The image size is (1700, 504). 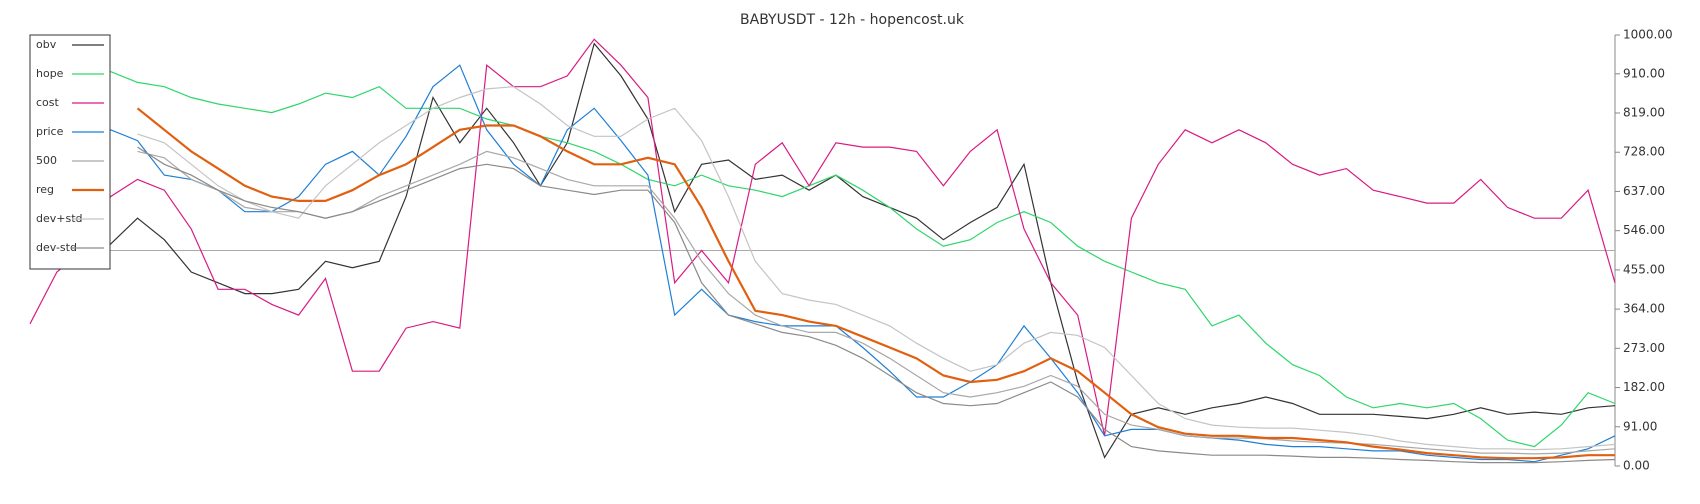 What do you see at coordinates (1644, 113) in the screenshot?
I see `y-tick-label: 819.00` at bounding box center [1644, 113].